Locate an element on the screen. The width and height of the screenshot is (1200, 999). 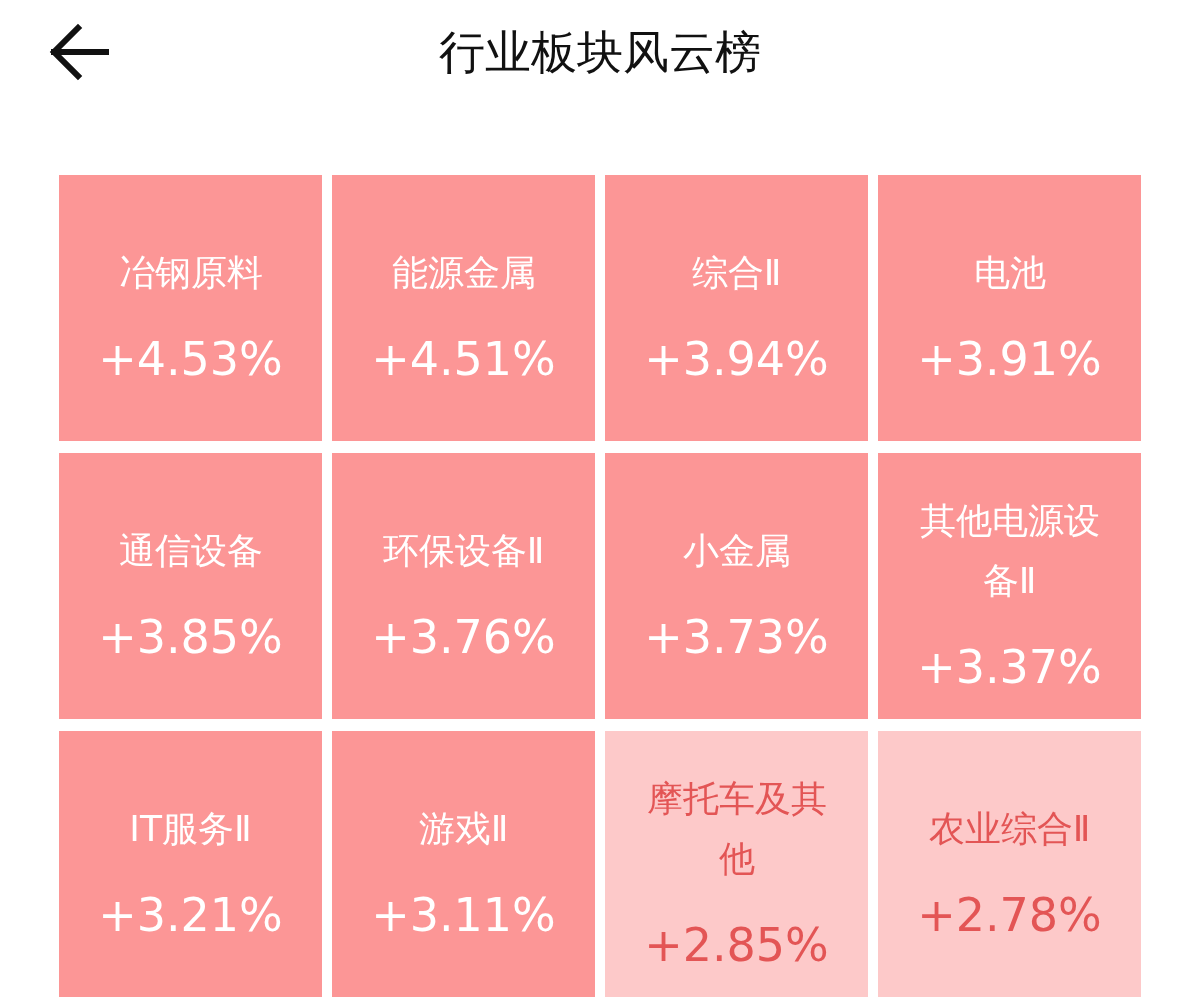
data-label: +3.94% is located at coordinates (736, 359).